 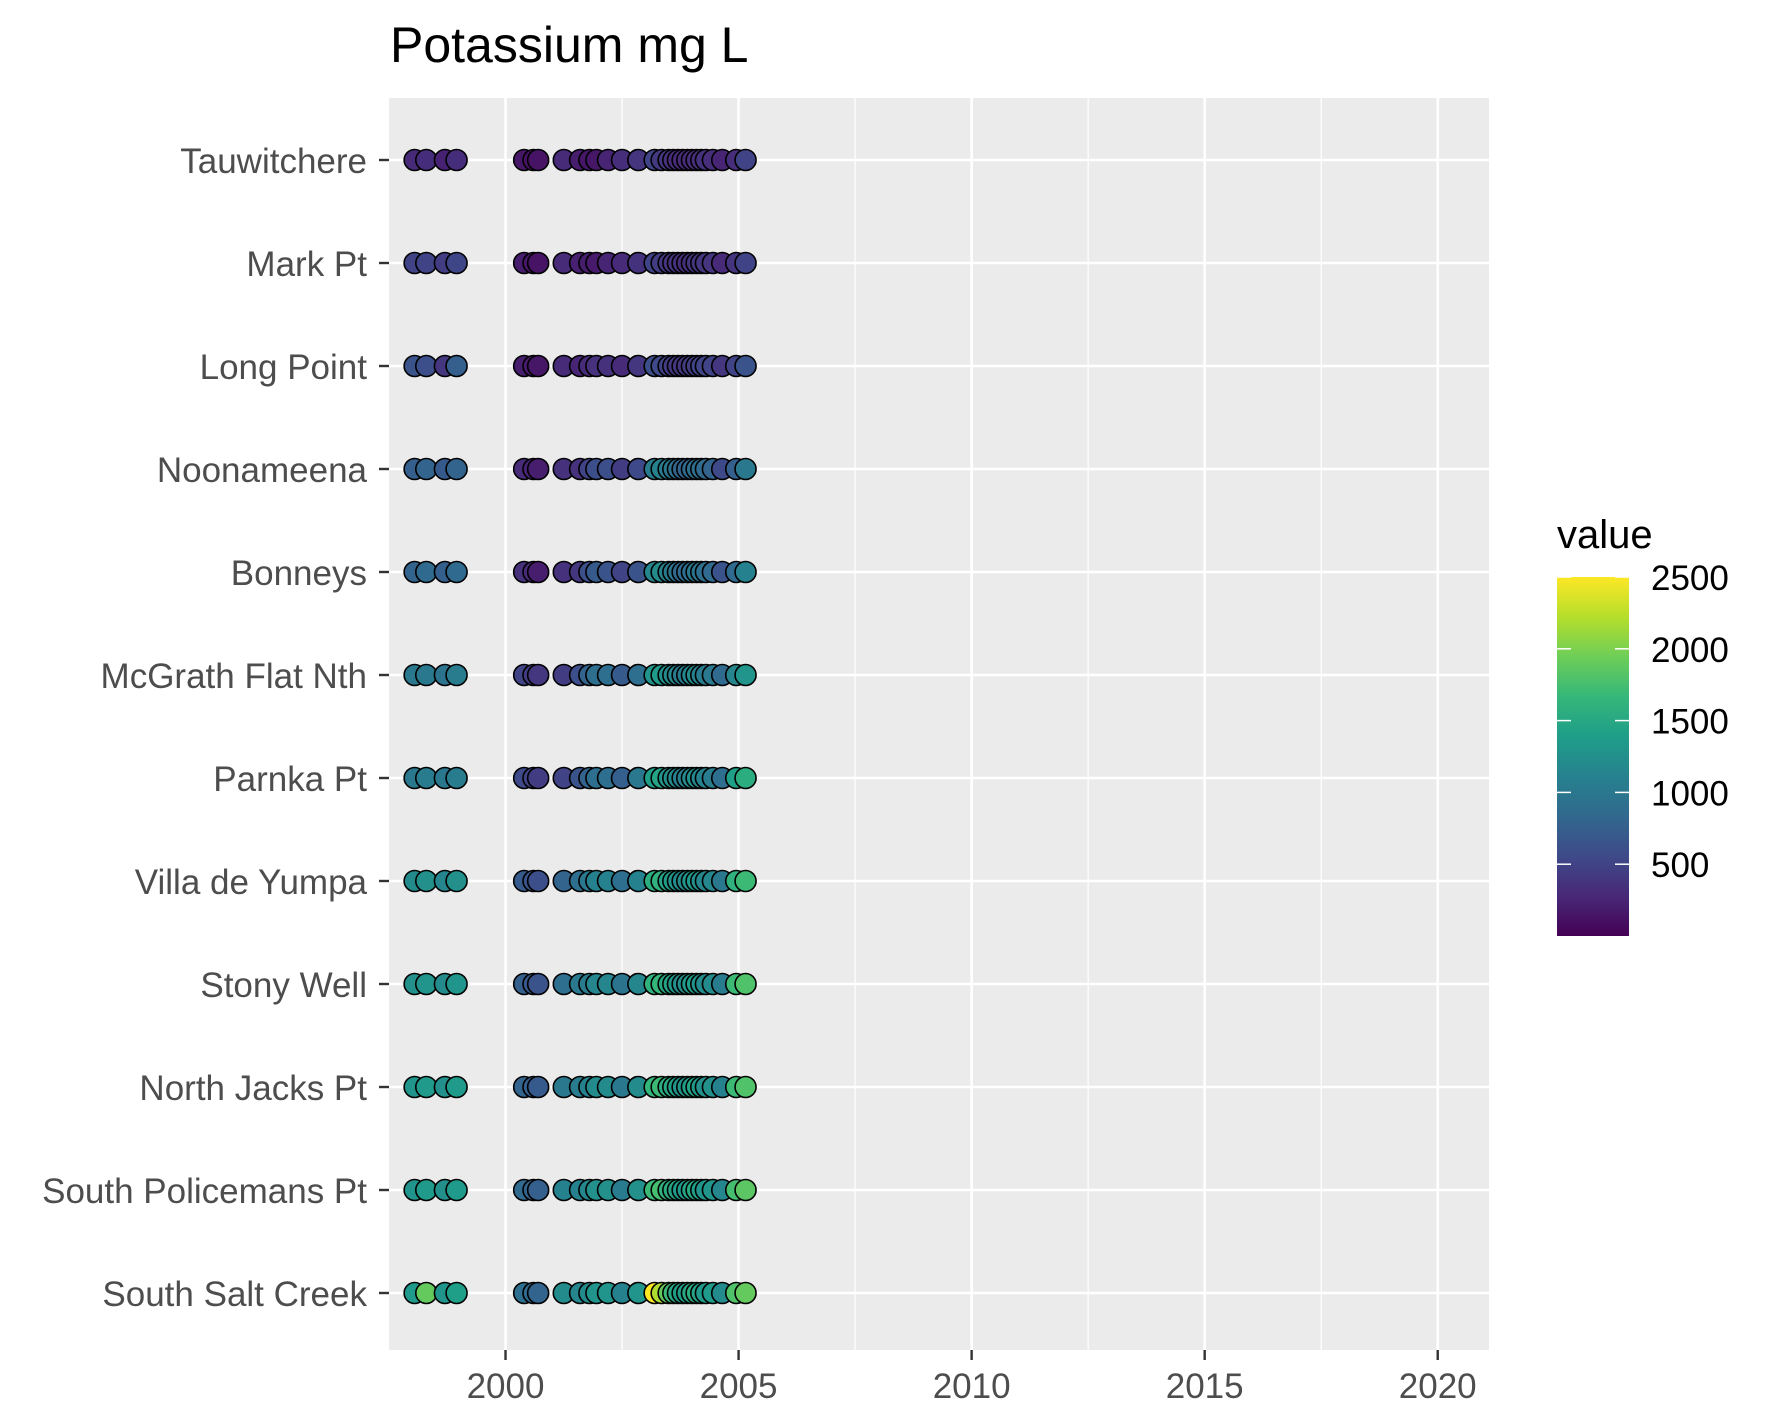 I want to click on y-tick-label: Villa de Yumpa, so click(x=251, y=882).